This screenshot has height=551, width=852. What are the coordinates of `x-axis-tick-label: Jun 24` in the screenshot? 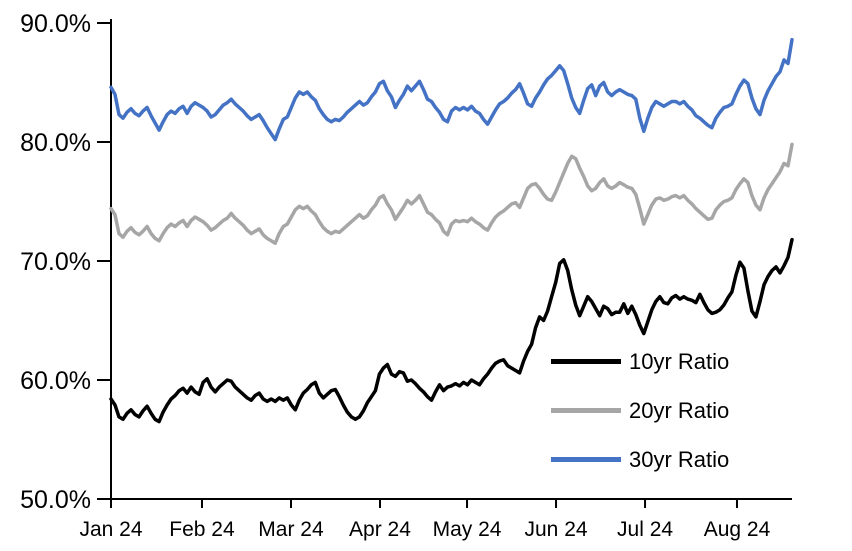 It's located at (556, 529).